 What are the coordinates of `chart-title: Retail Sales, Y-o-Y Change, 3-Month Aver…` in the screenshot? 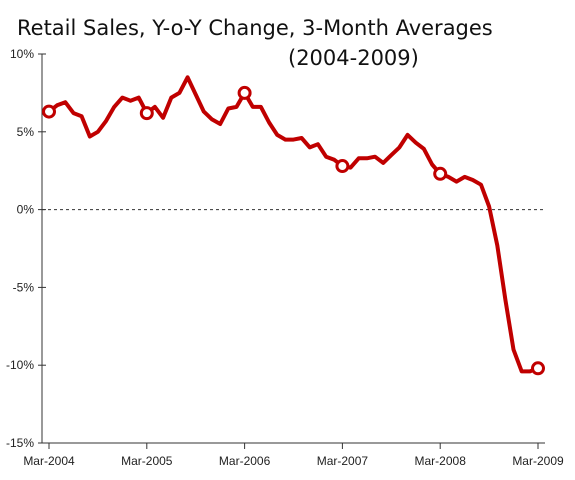 It's located at (255, 28).